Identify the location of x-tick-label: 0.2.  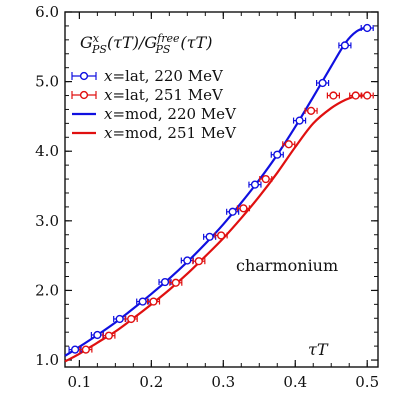
(151, 382).